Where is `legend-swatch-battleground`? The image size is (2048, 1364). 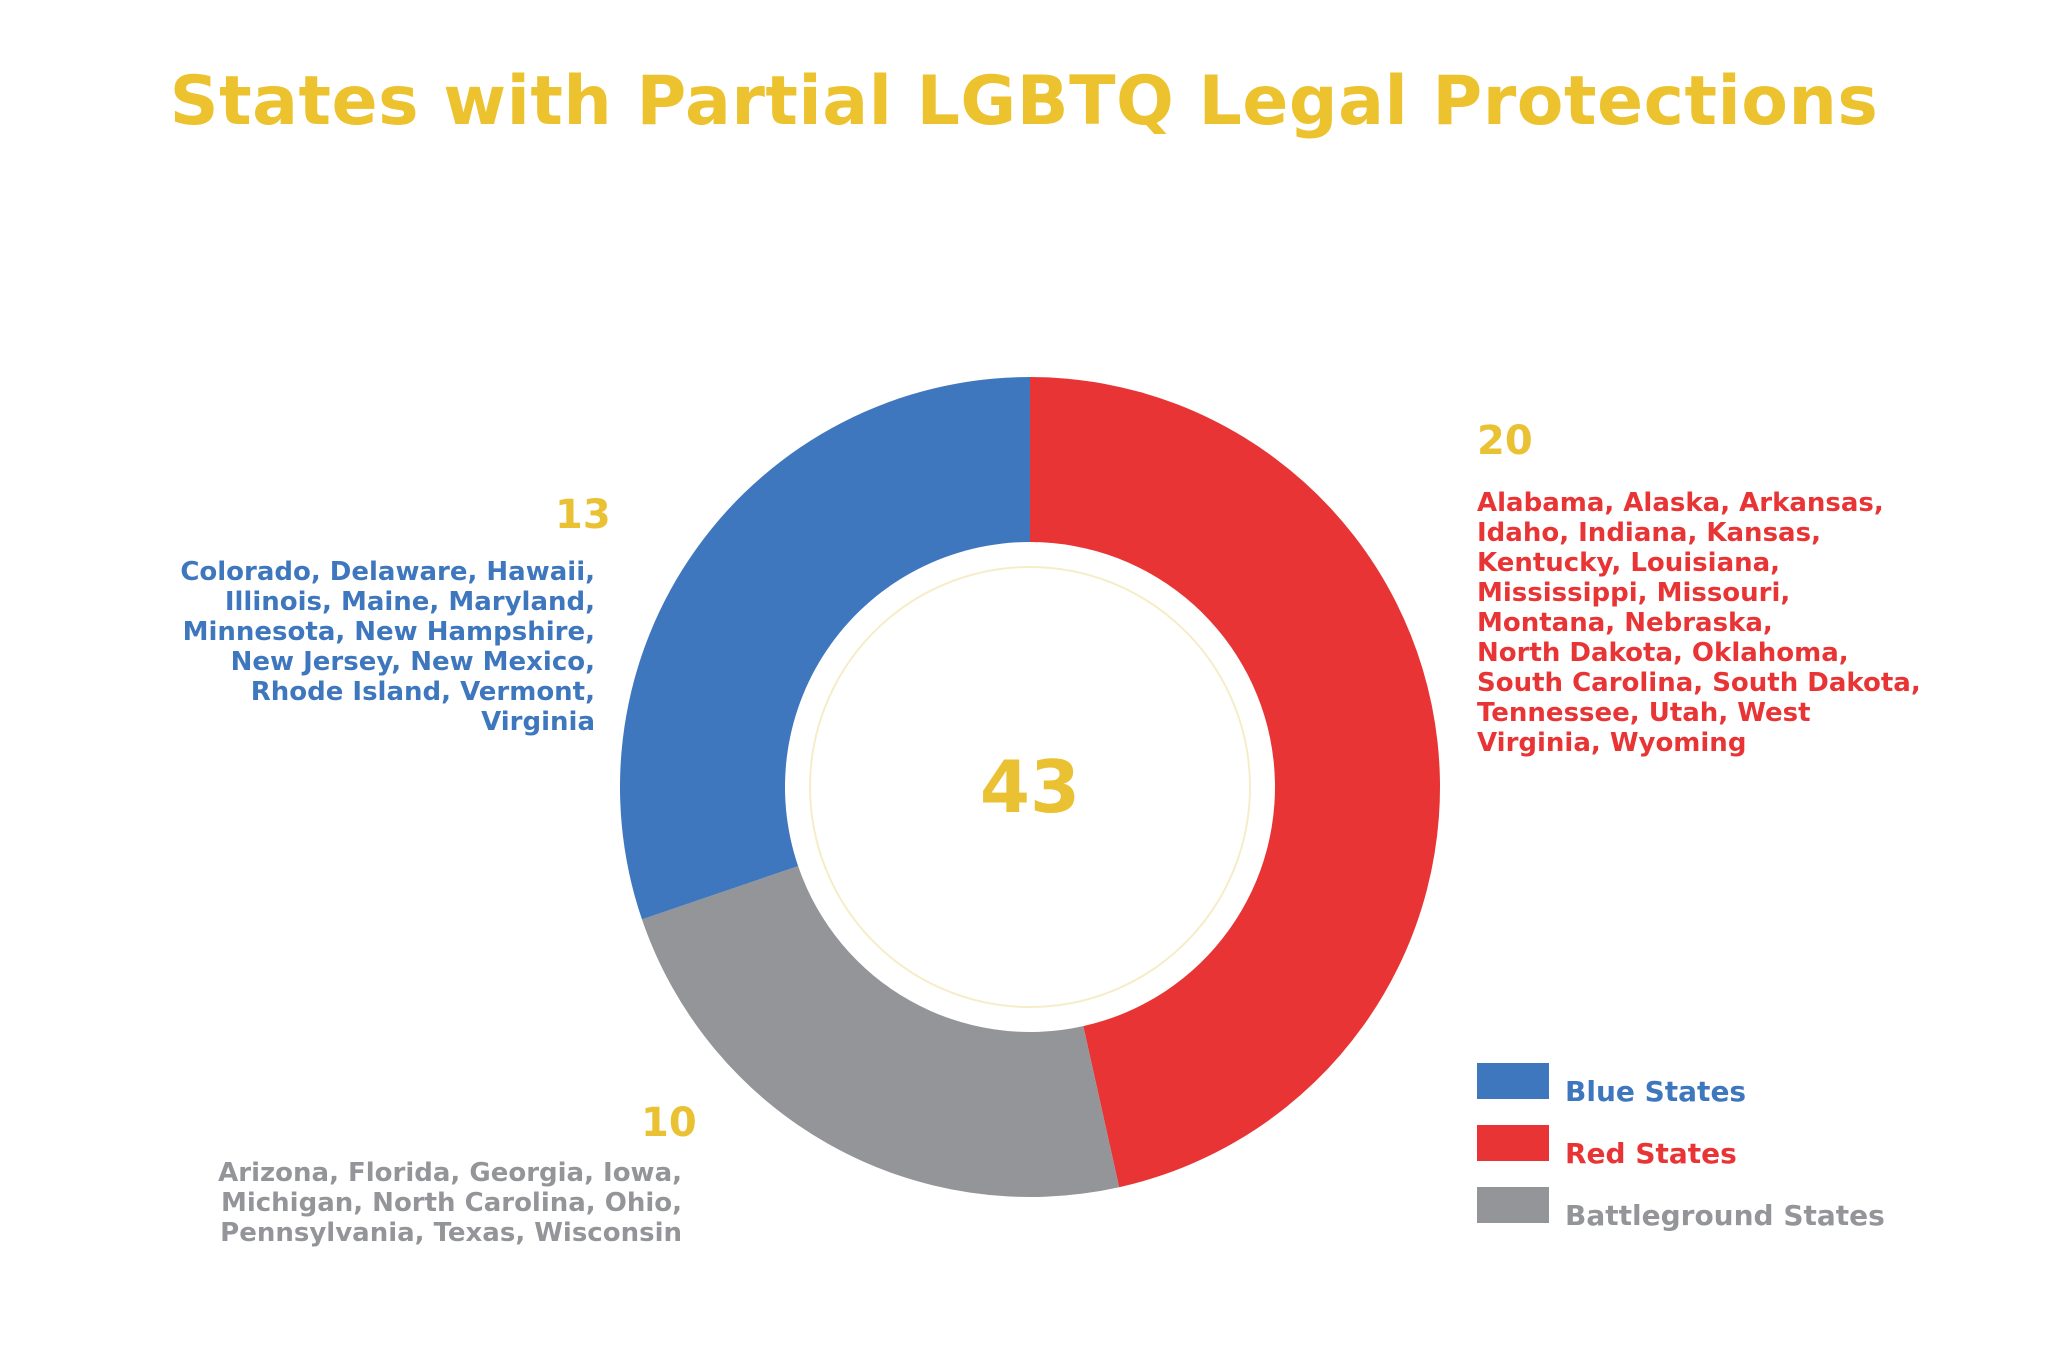
legend-swatch-battleground is located at coordinates (1513, 1205).